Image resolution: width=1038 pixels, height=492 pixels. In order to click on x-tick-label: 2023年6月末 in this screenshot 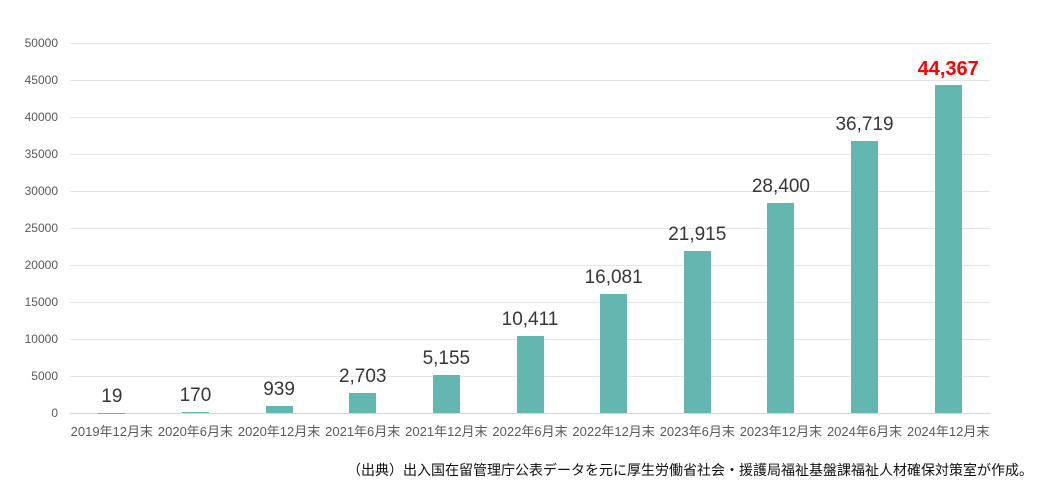, I will do `click(697, 431)`.